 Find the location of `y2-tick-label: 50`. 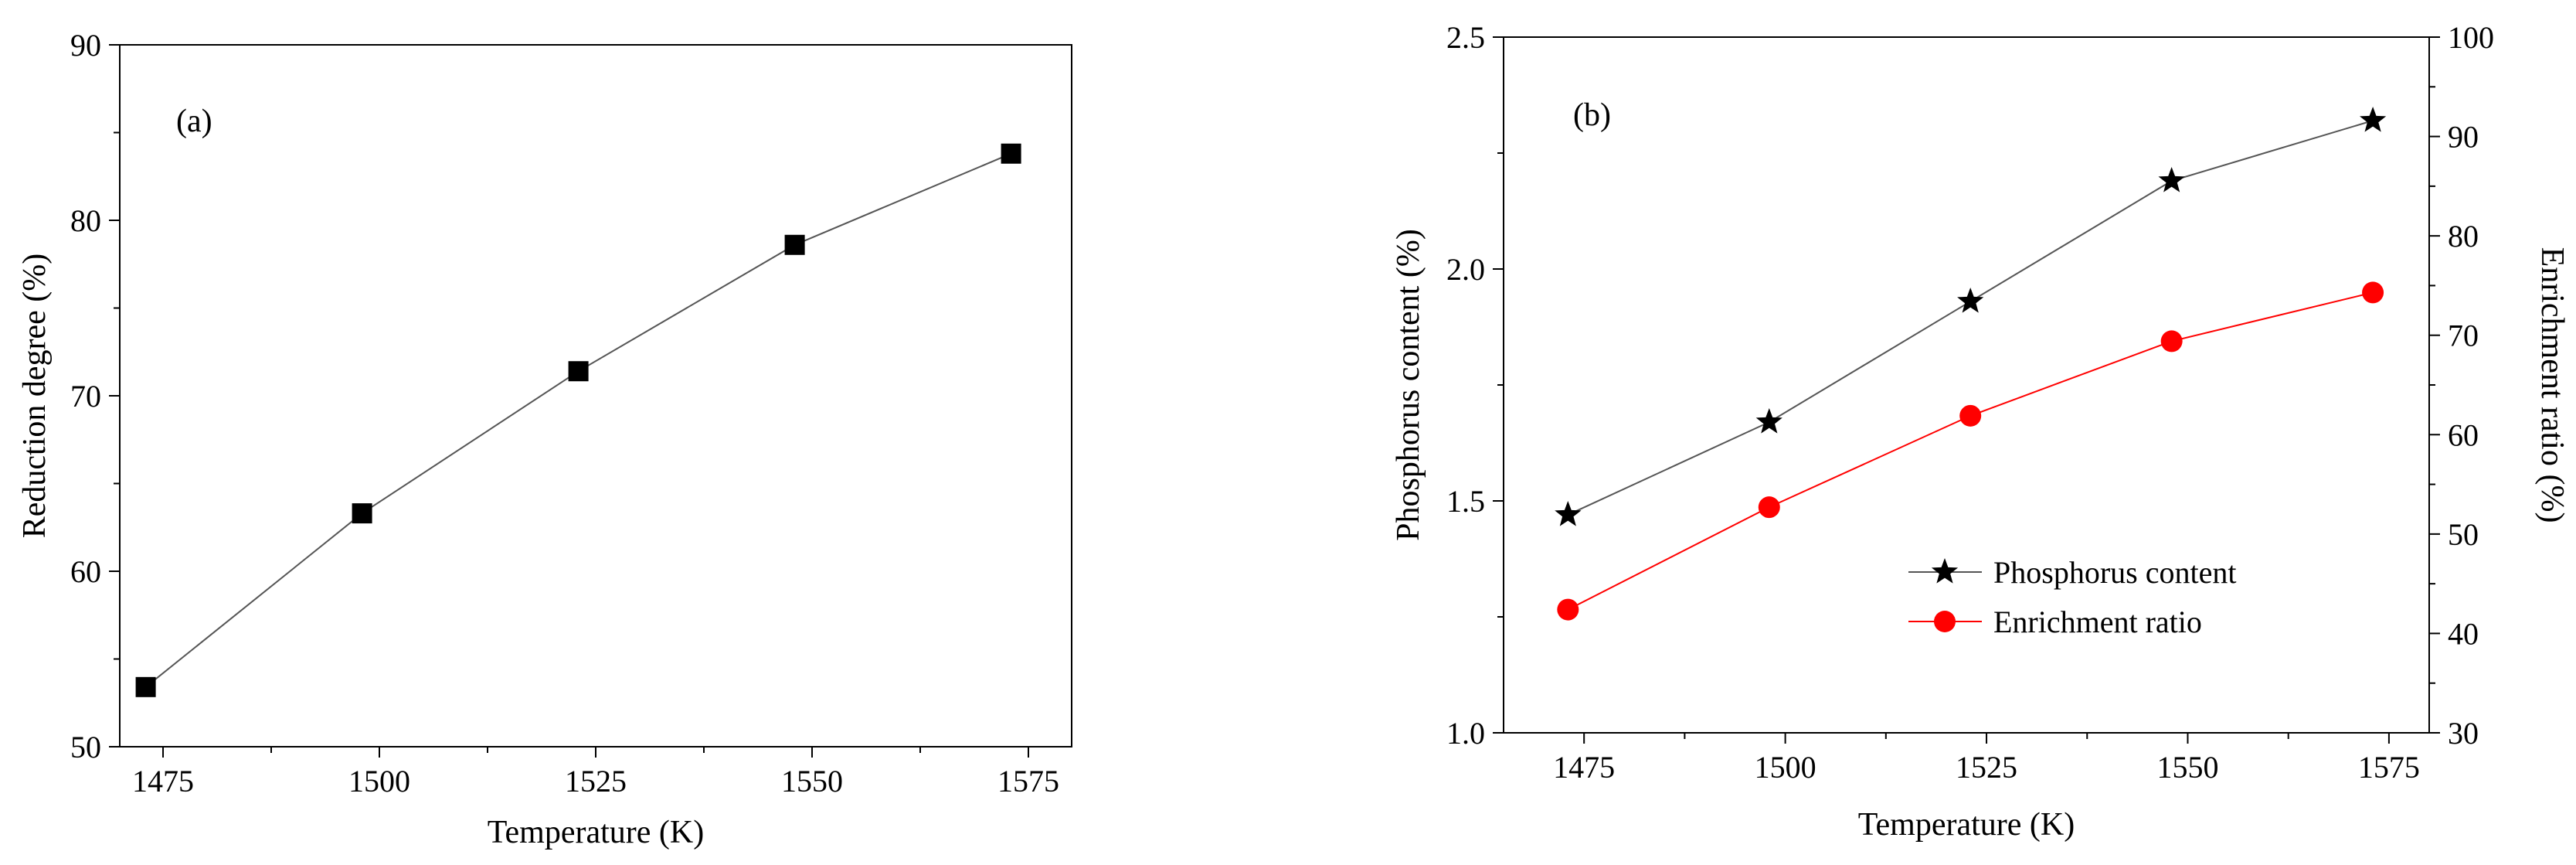

y2-tick-label: 50 is located at coordinates (2463, 534).